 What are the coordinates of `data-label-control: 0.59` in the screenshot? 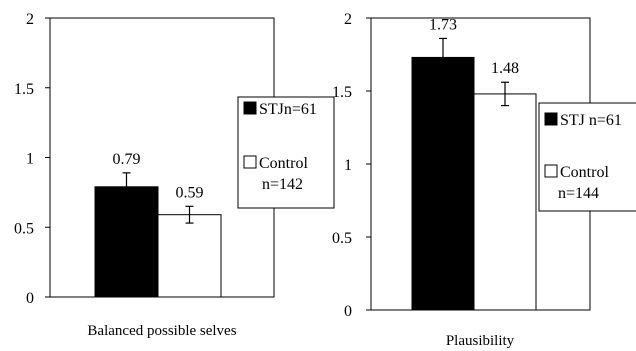 It's located at (190, 192).